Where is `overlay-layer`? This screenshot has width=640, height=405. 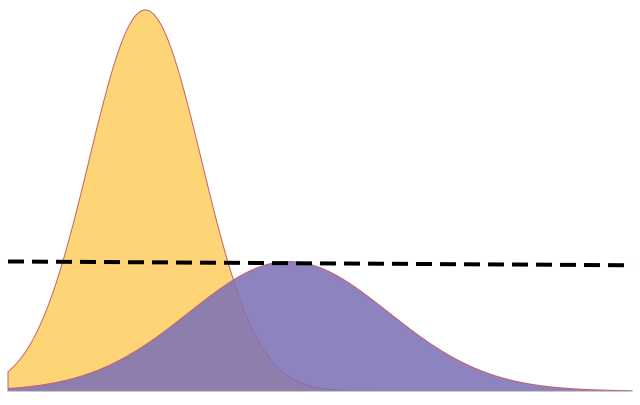
overlay-layer is located at coordinates (320, 263).